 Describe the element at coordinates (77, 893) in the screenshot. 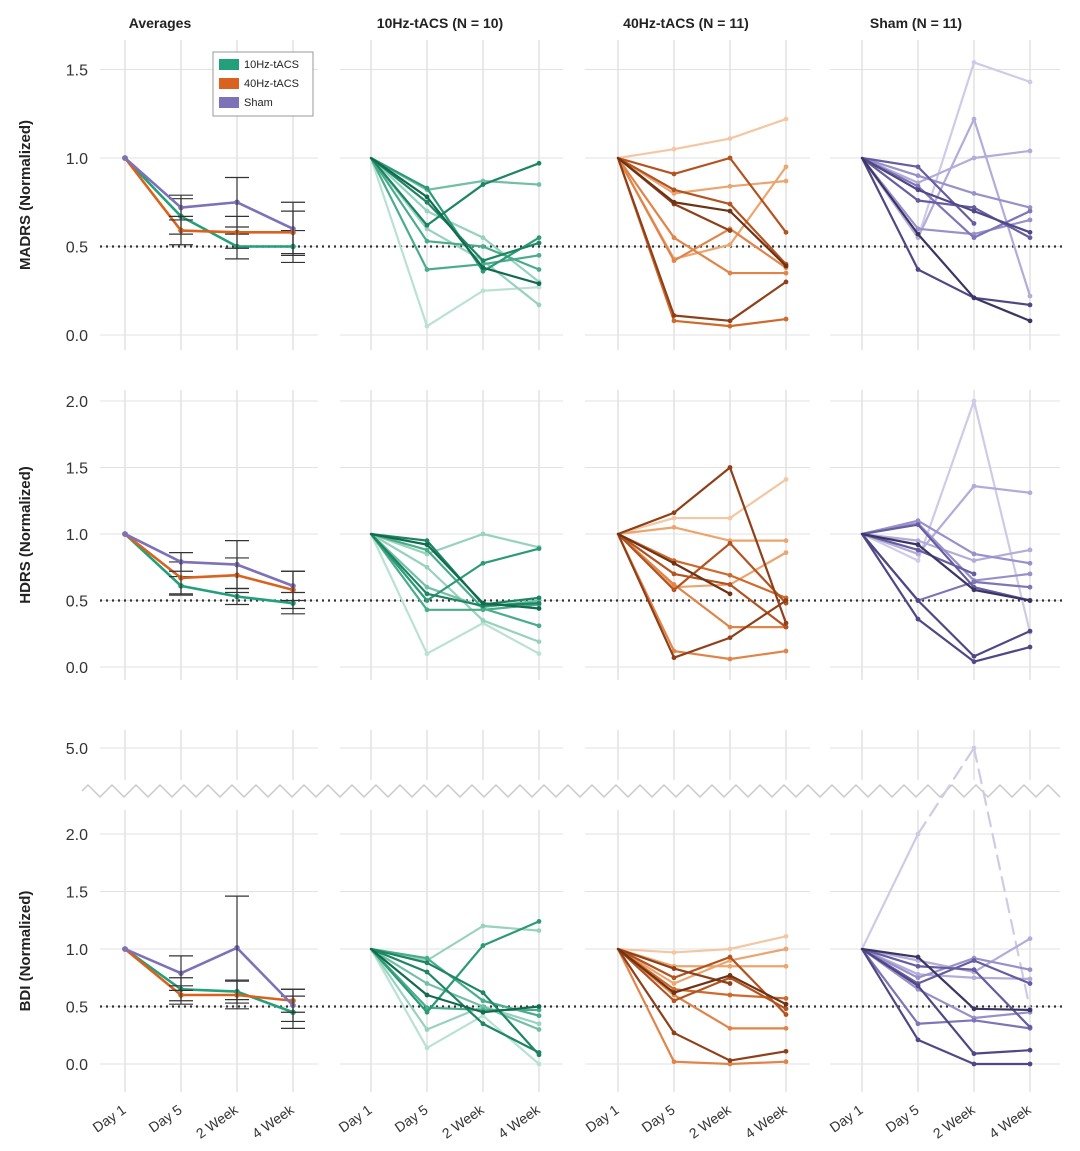

I see `y-tick-label: 1.5` at that location.